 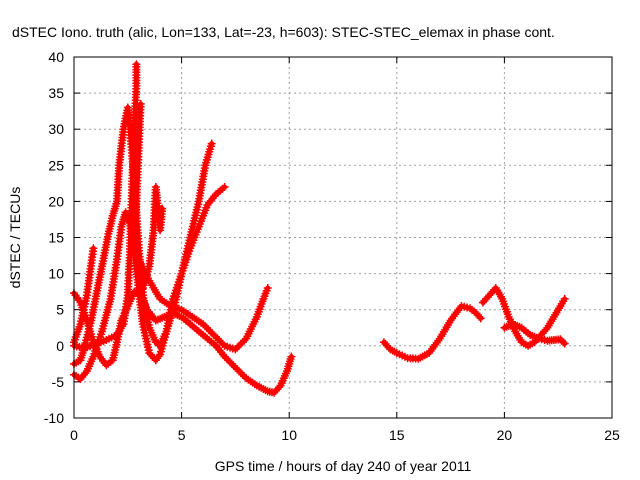 What do you see at coordinates (397, 435) in the screenshot?
I see `x-tick-label: 15` at bounding box center [397, 435].